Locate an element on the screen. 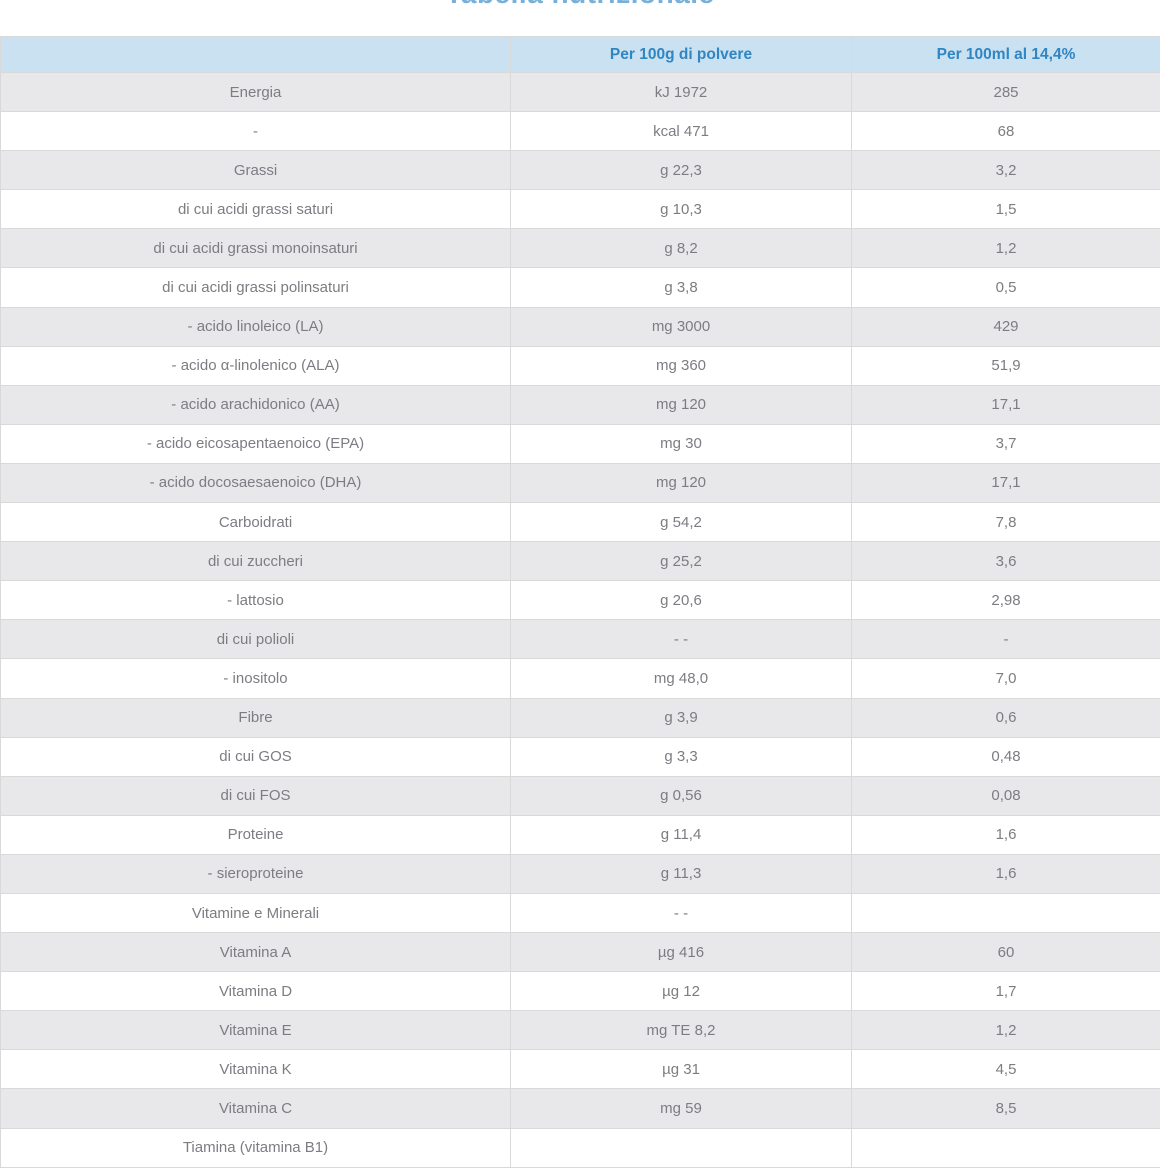  table-row-gos: di cui GOS g 3,3 0,48 is located at coordinates (580, 756).